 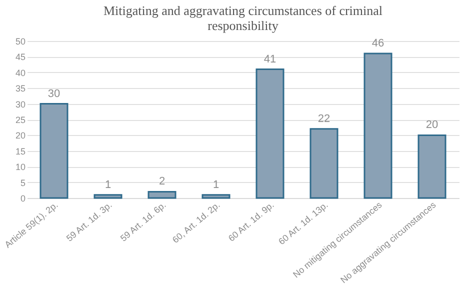 I want to click on data-label: 20, so click(x=432, y=125).